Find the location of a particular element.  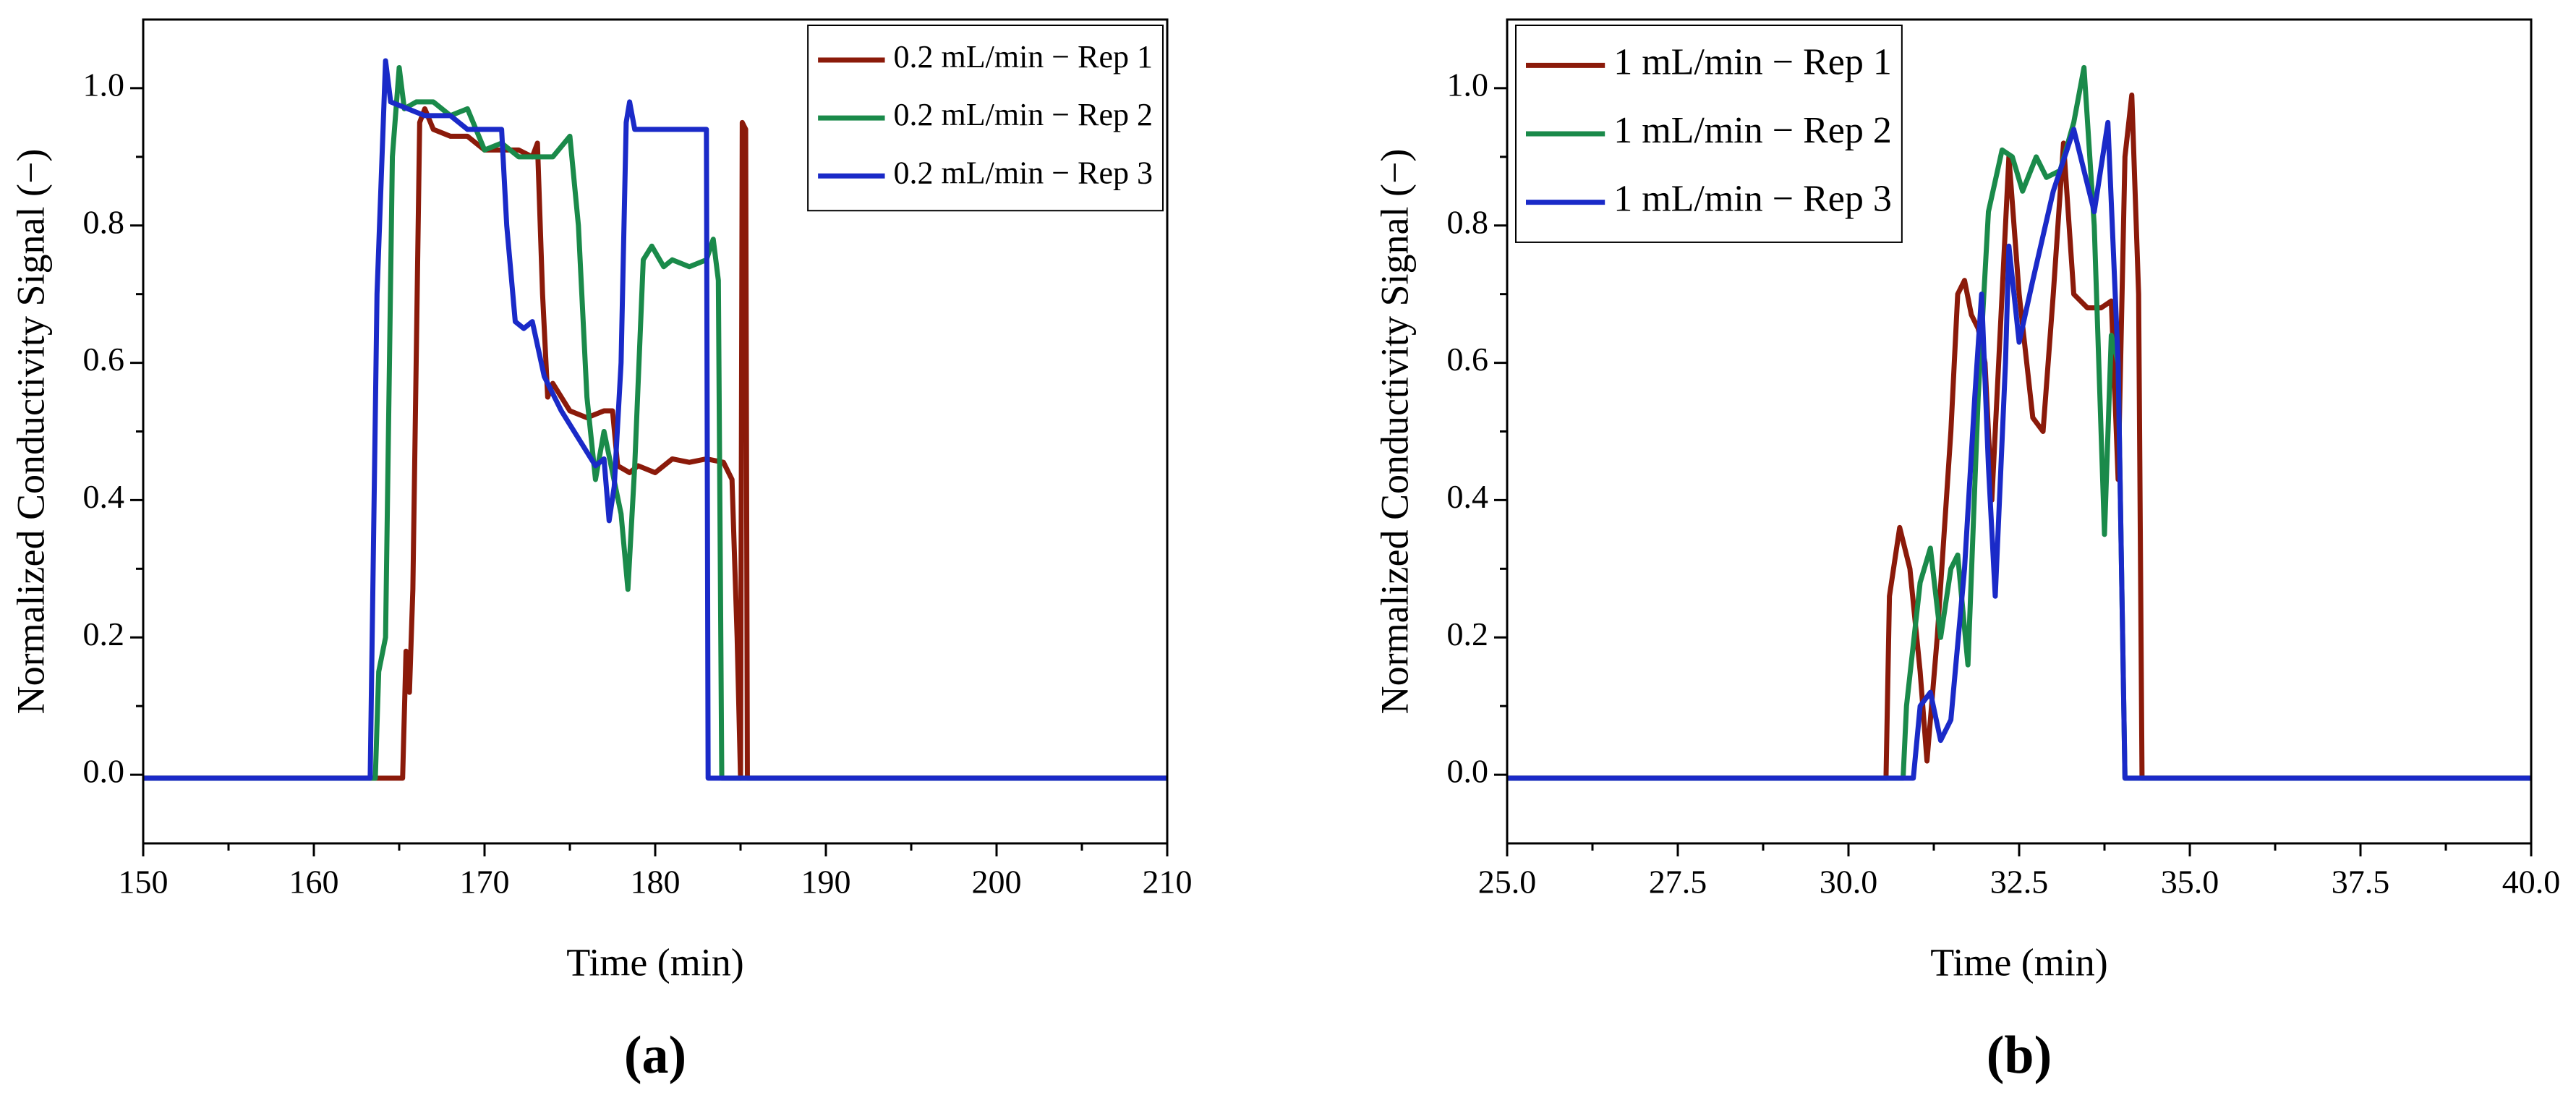

x-tick-label: 25.0 is located at coordinates (1508, 882).